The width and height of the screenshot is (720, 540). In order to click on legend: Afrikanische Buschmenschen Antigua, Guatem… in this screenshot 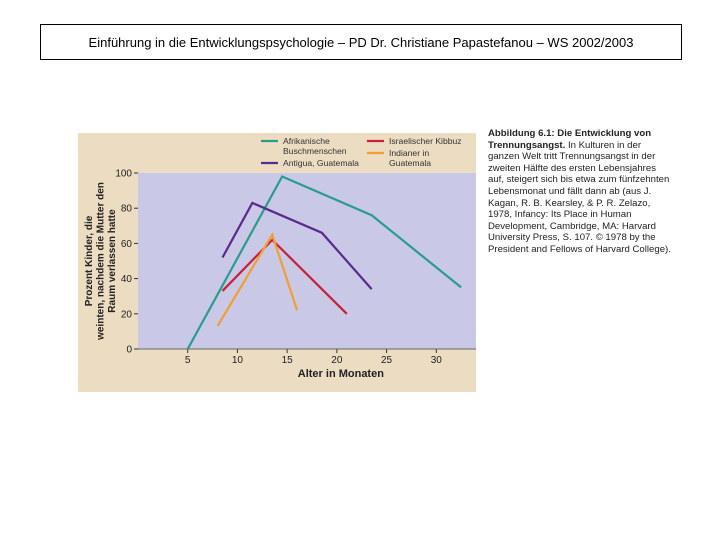, I will do `click(361, 152)`.